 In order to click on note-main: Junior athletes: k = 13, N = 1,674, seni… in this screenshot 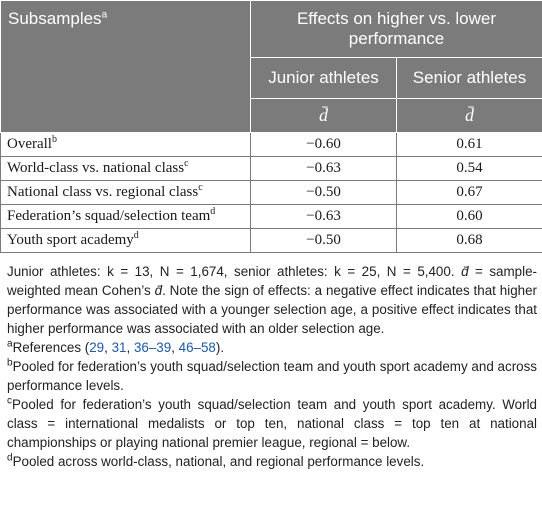, I will do `click(272, 300)`.